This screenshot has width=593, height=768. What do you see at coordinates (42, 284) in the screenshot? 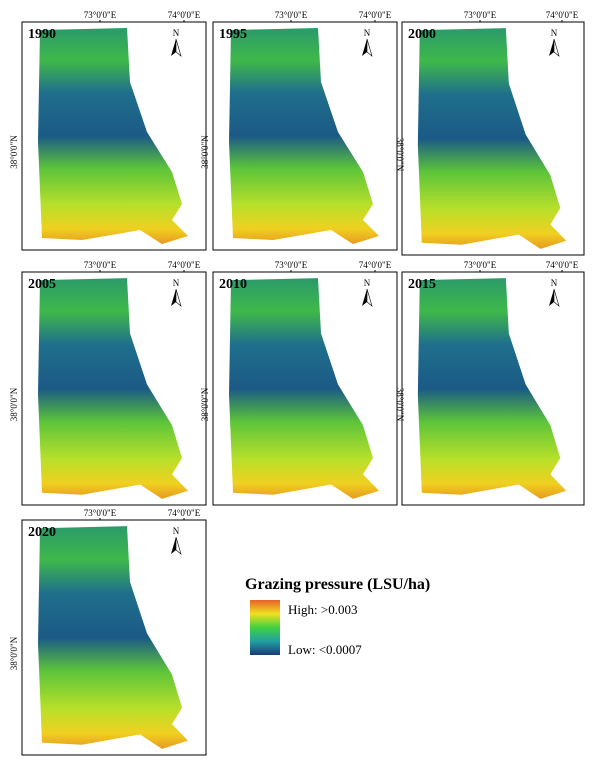
I see `year-label: 2005` at bounding box center [42, 284].